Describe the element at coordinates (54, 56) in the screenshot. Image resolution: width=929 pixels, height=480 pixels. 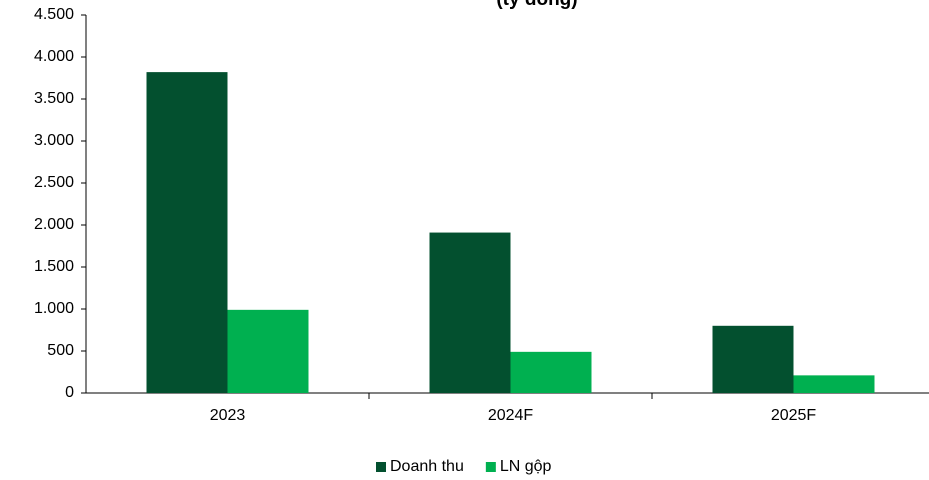
I see `y-tick-label: 4.000` at that location.